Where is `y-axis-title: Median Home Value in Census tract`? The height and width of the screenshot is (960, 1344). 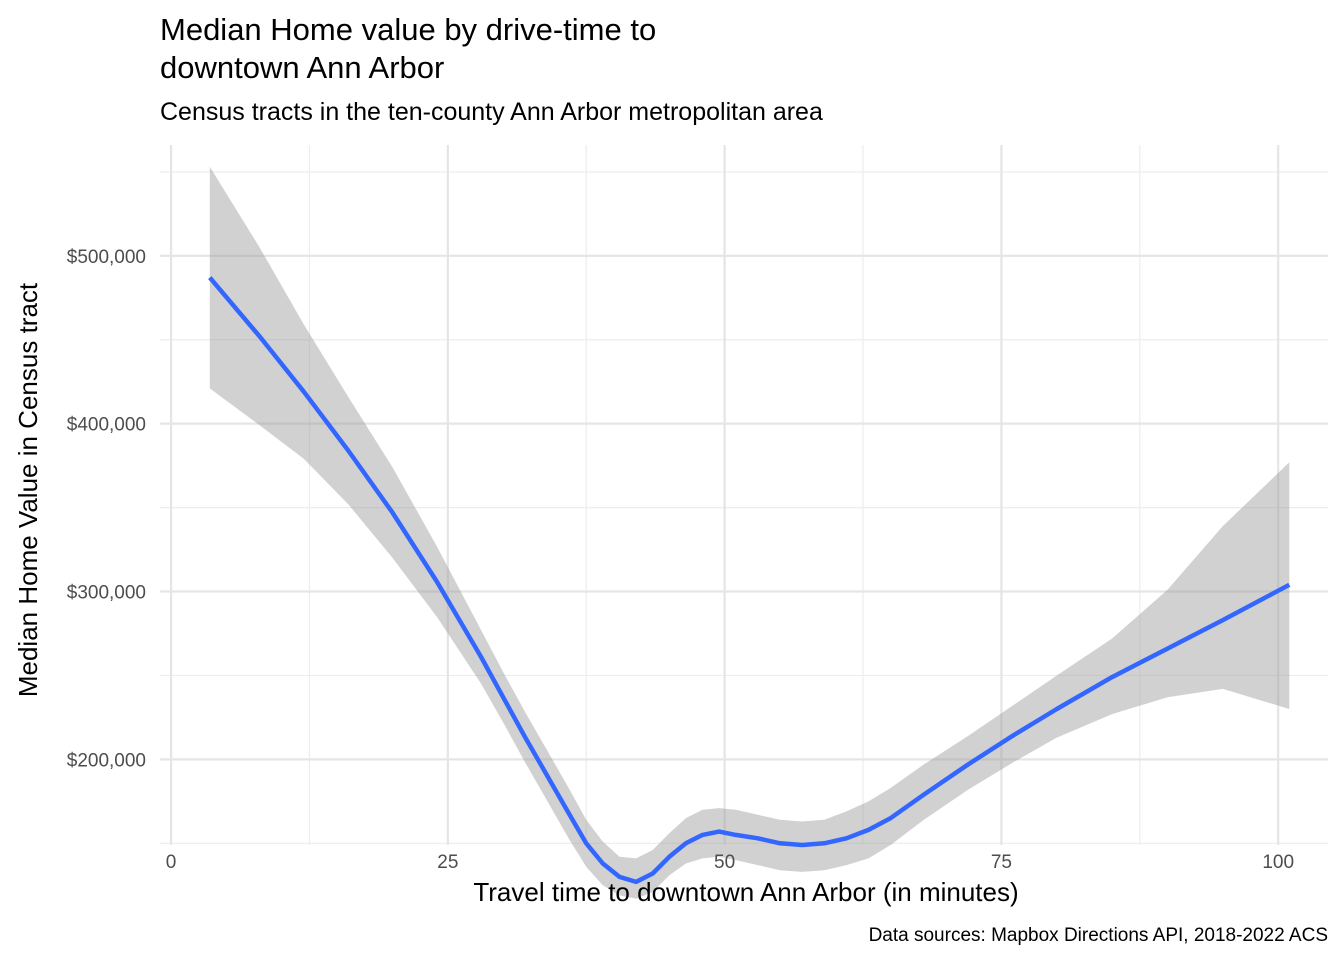
y-axis-title: Median Home Value in Census tract is located at coordinates (28, 489).